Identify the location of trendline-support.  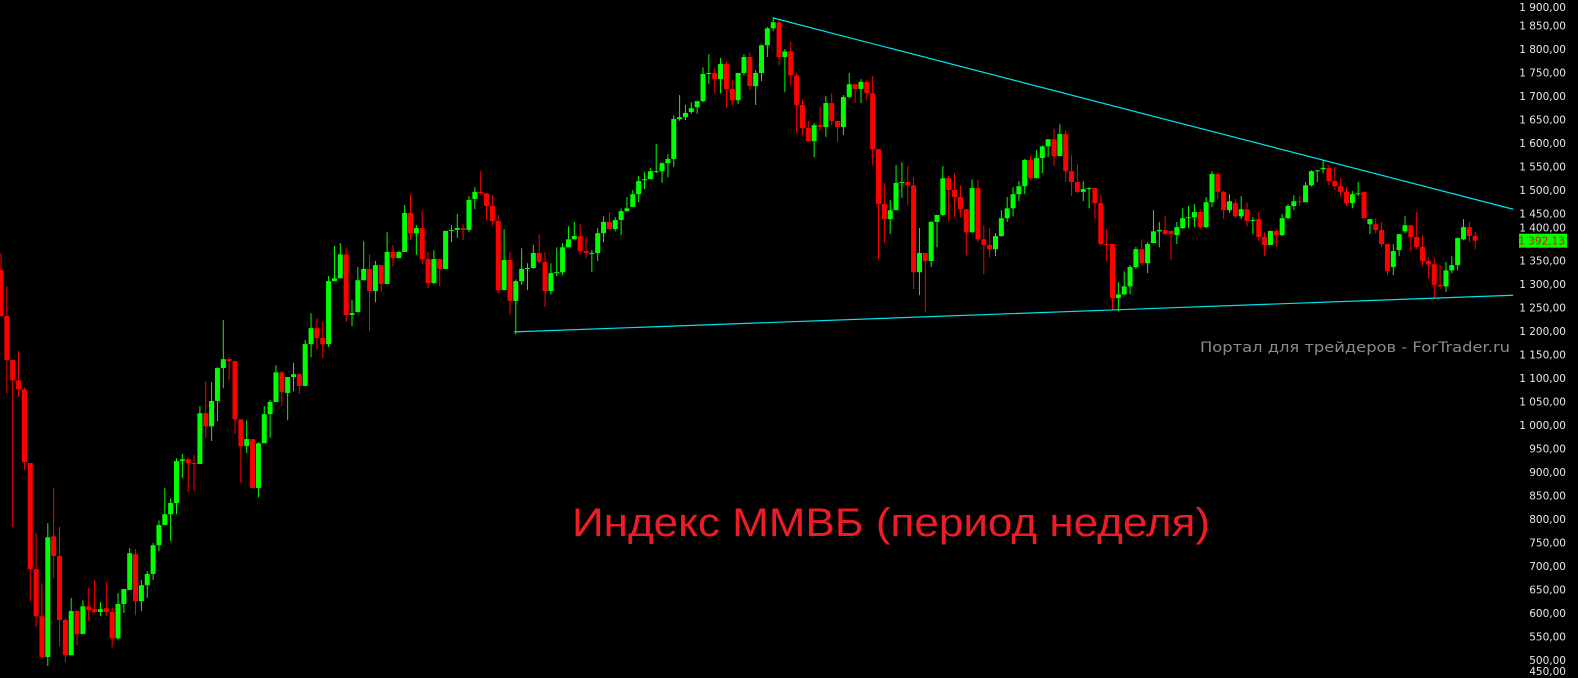
(1014, 313).